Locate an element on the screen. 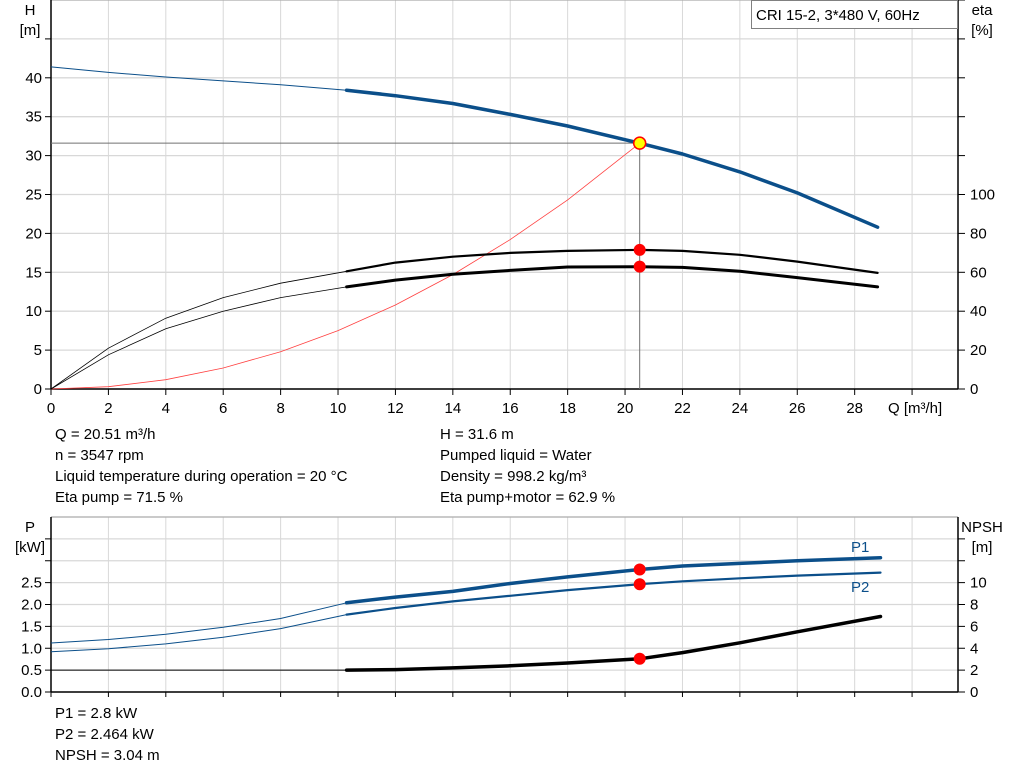  x-tick-label: 20 is located at coordinates (625, 408).